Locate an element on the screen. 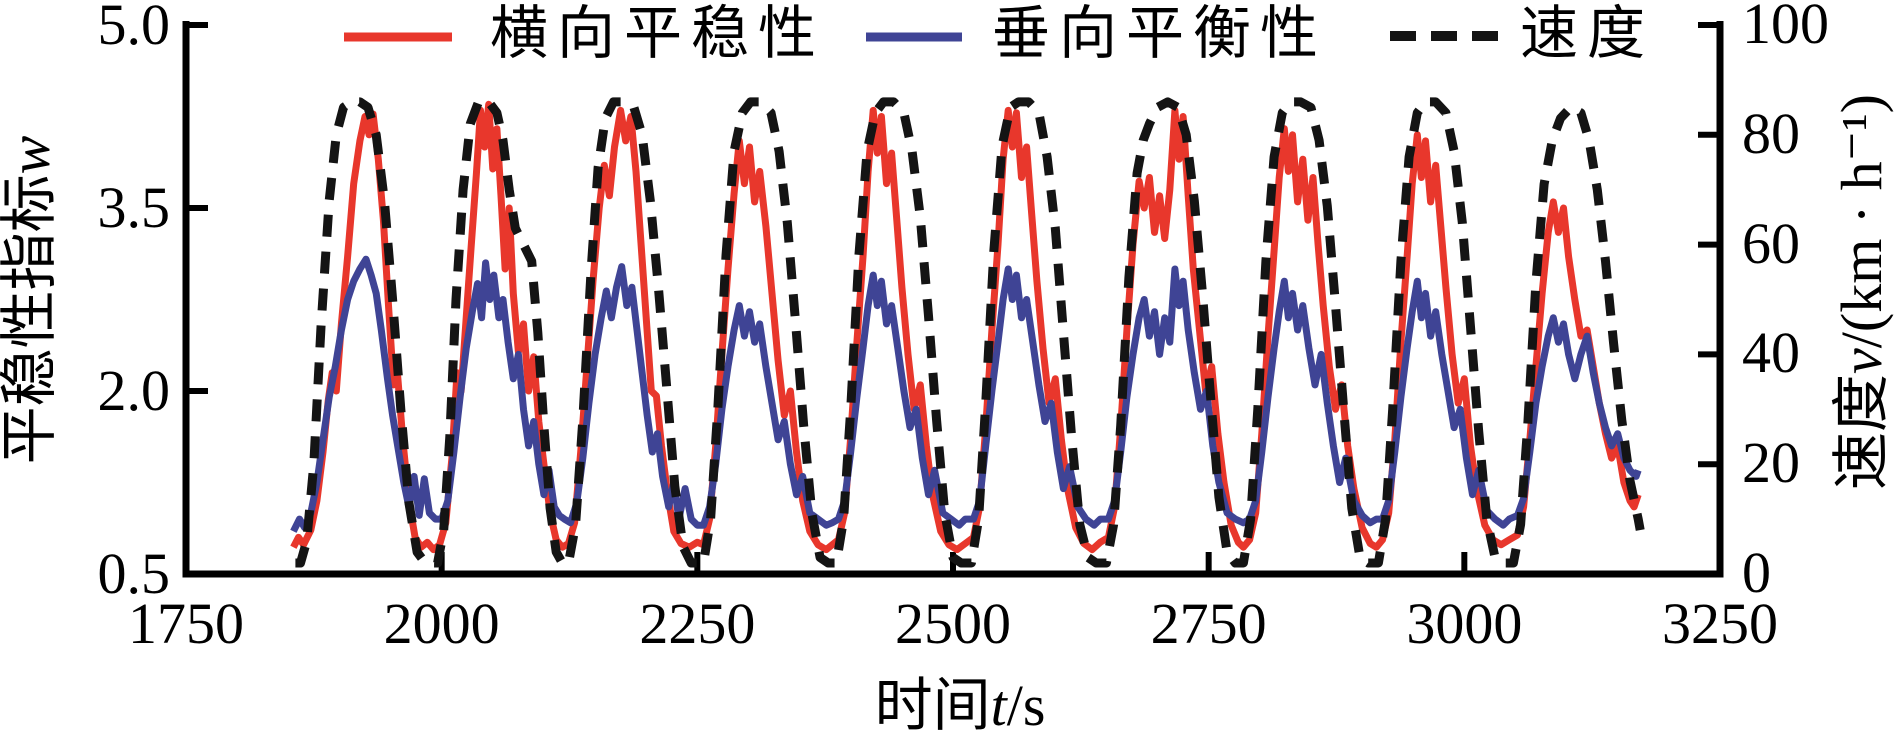  y-left-tick-label: 5.0 is located at coordinates (134, 28).